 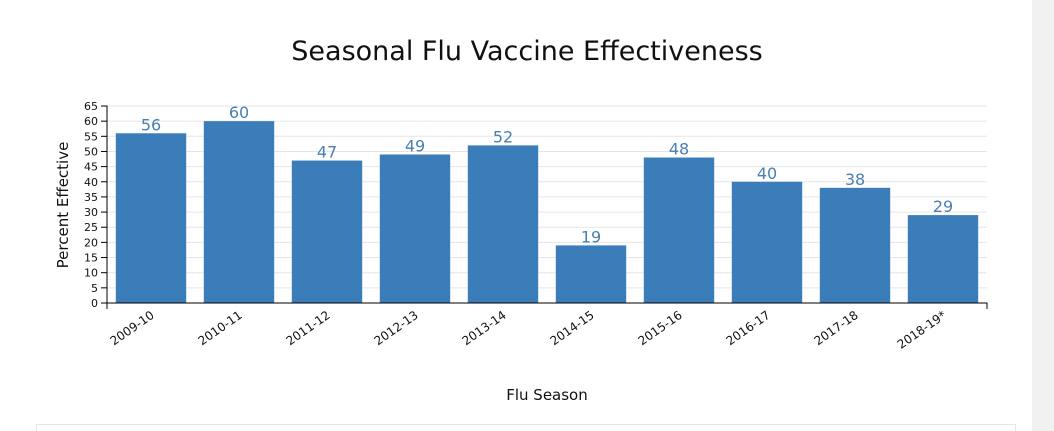 What do you see at coordinates (855, 179) in the screenshot?
I see `data-label: 38` at bounding box center [855, 179].